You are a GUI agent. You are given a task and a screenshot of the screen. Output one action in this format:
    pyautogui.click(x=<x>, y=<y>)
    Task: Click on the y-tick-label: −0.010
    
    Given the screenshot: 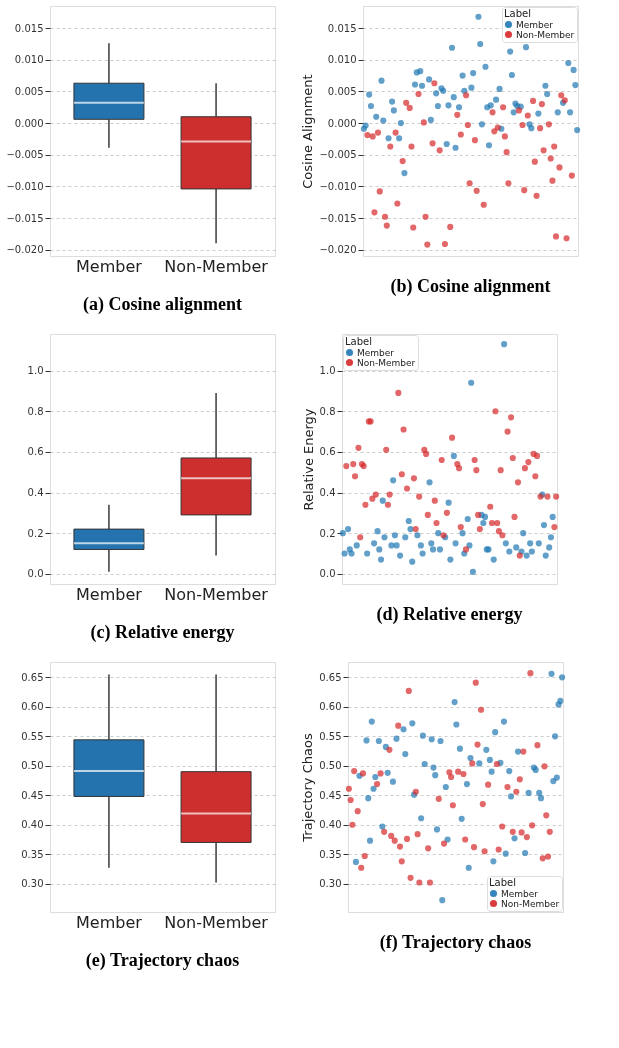 What is the action you would take?
    pyautogui.click(x=338, y=186)
    